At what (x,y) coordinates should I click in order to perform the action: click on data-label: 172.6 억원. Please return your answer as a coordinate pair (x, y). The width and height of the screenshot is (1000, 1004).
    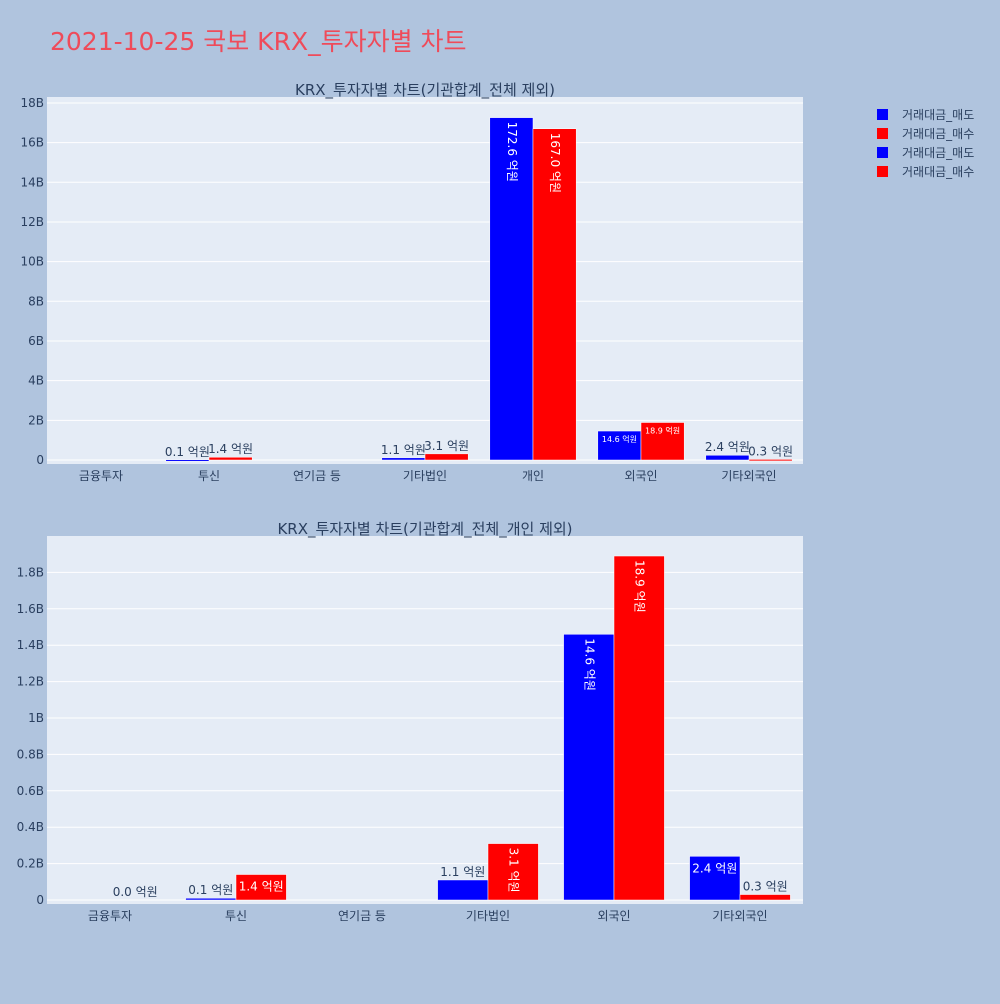
    Looking at the image, I should click on (512, 152).